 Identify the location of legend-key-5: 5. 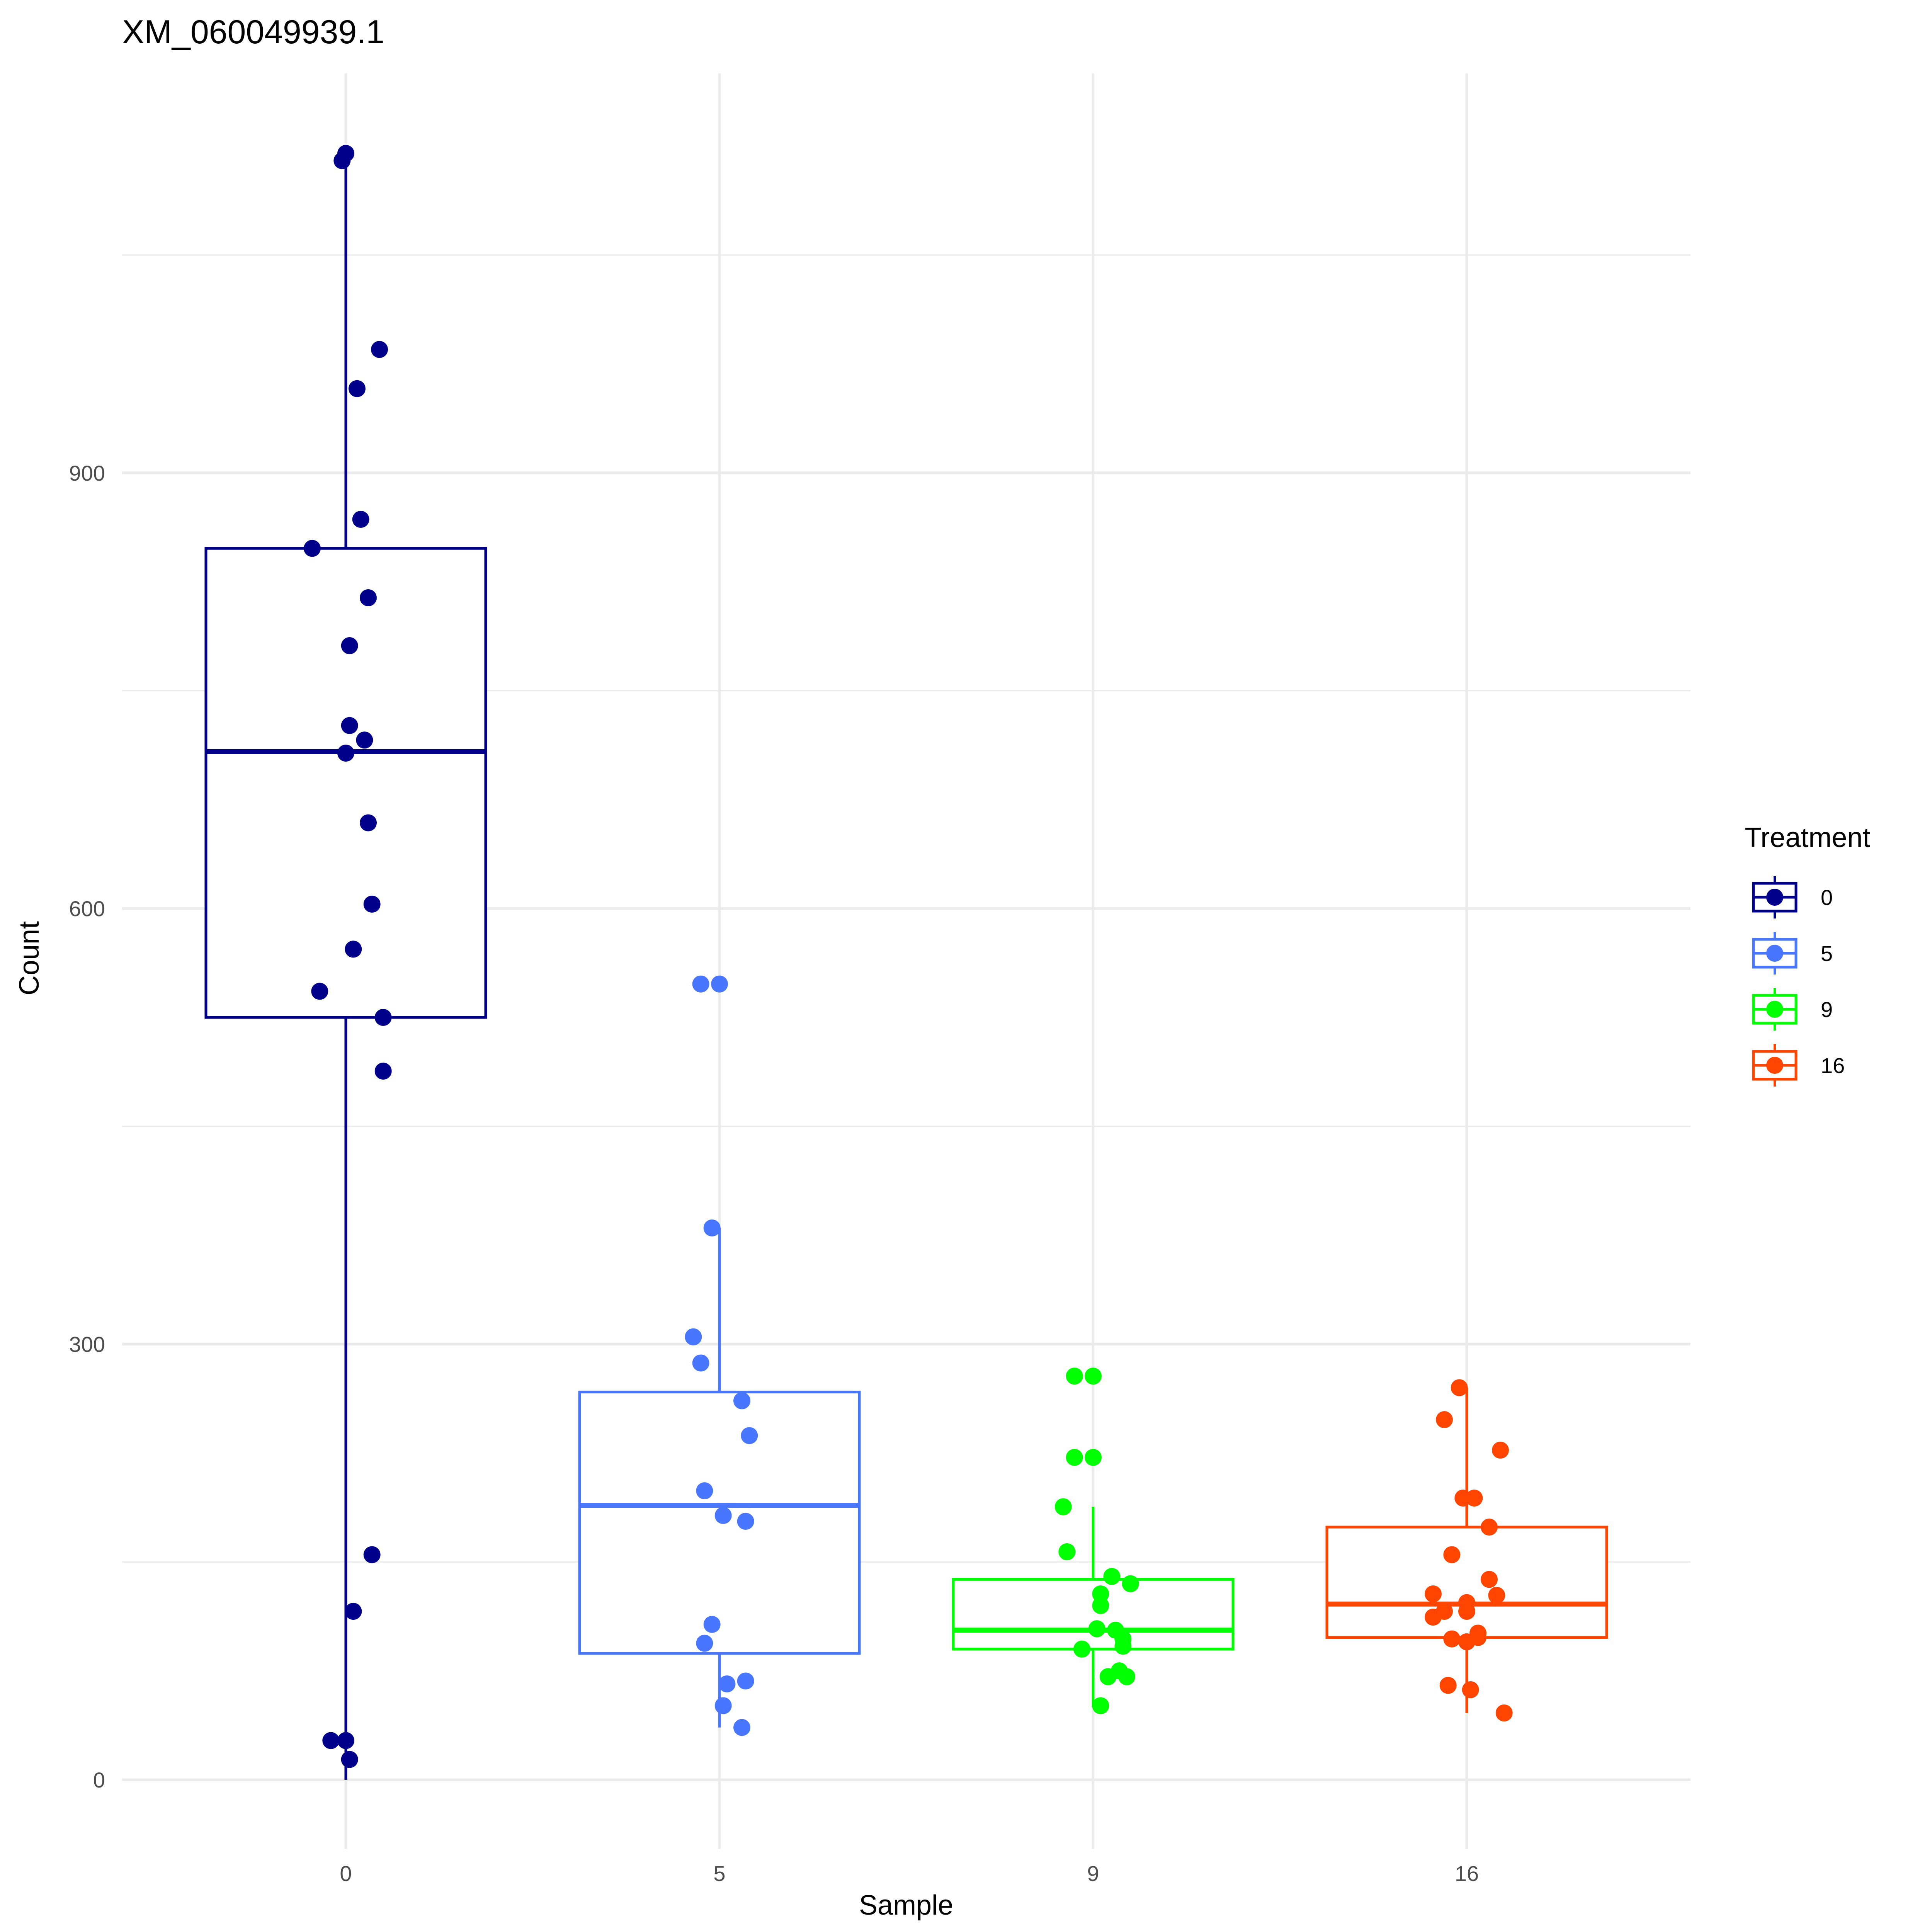
(1793, 954).